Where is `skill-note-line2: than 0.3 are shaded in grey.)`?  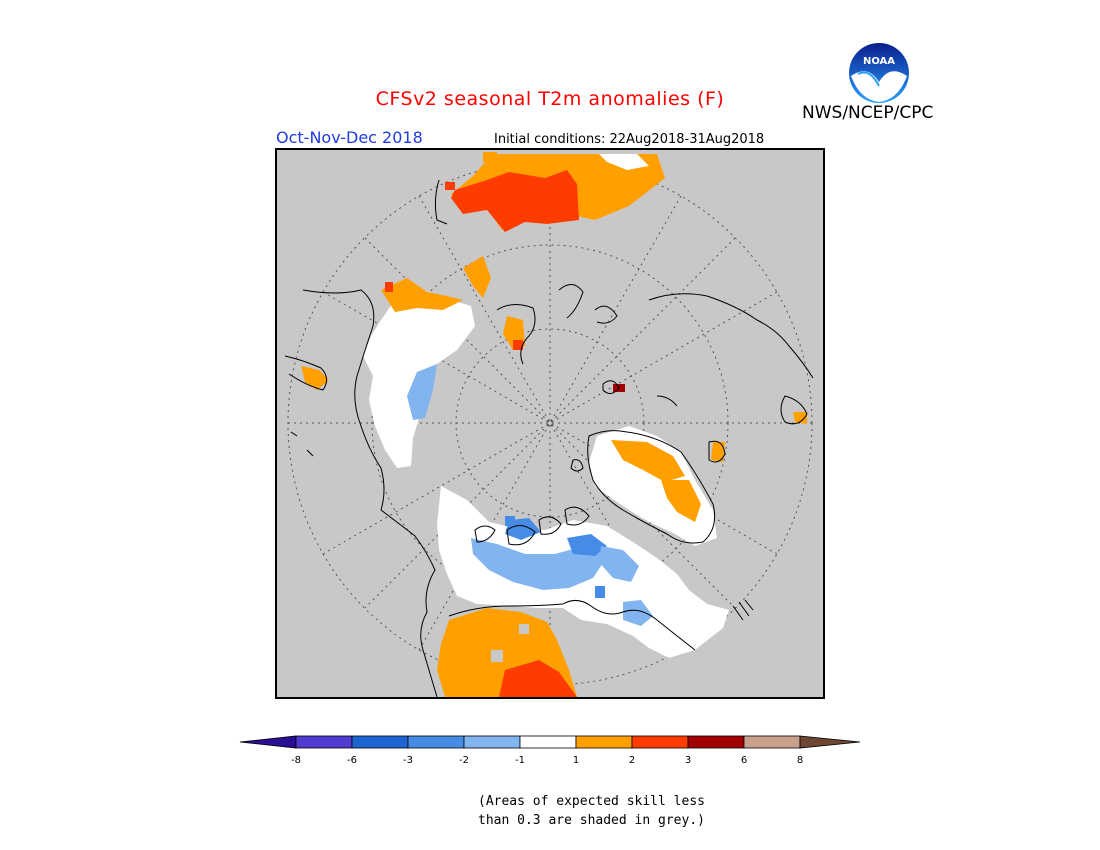
skill-note-line2: than 0.3 are shaded in grey.) is located at coordinates (591, 820).